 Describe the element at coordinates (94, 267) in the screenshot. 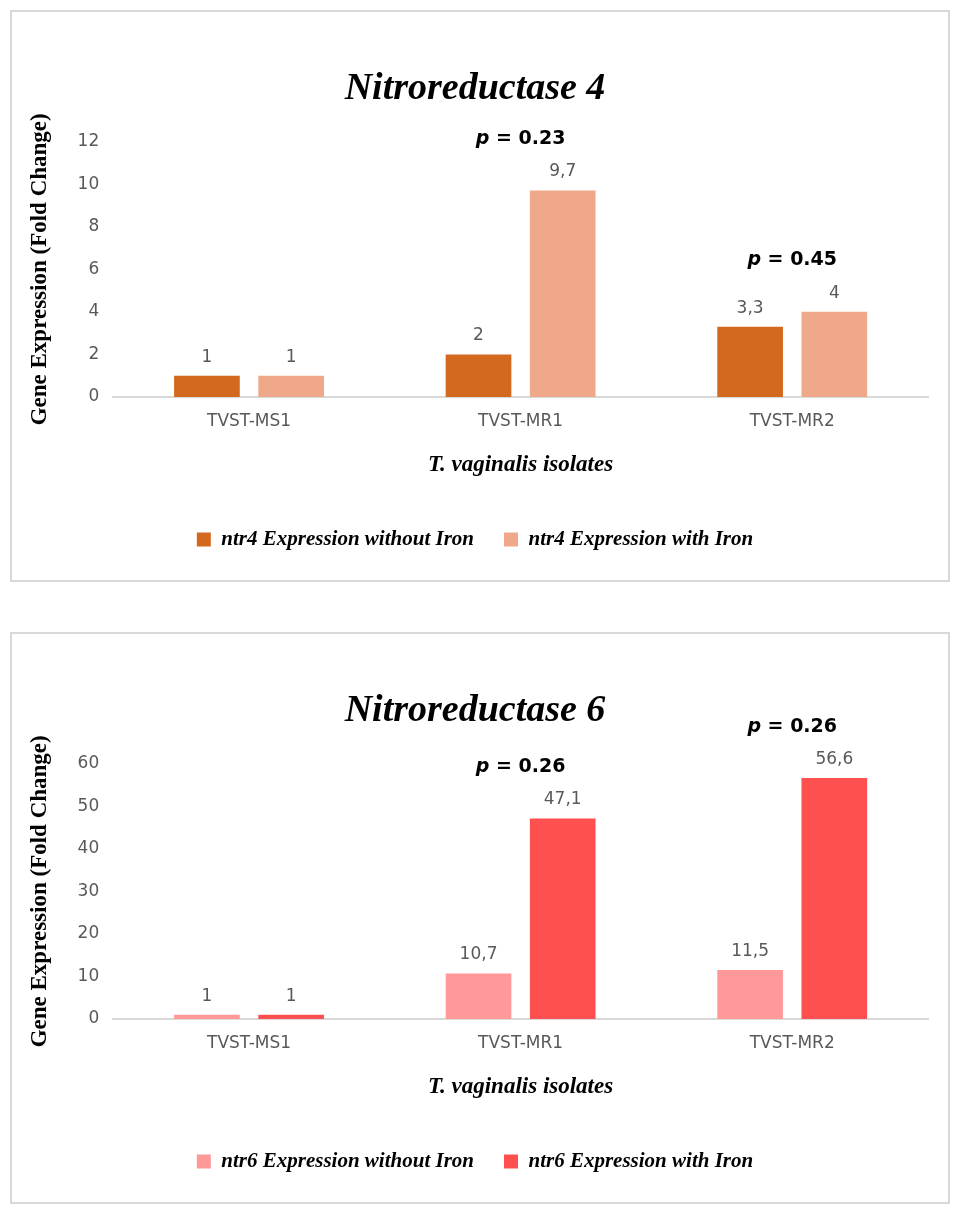

I see `y-tick-label: 6` at that location.